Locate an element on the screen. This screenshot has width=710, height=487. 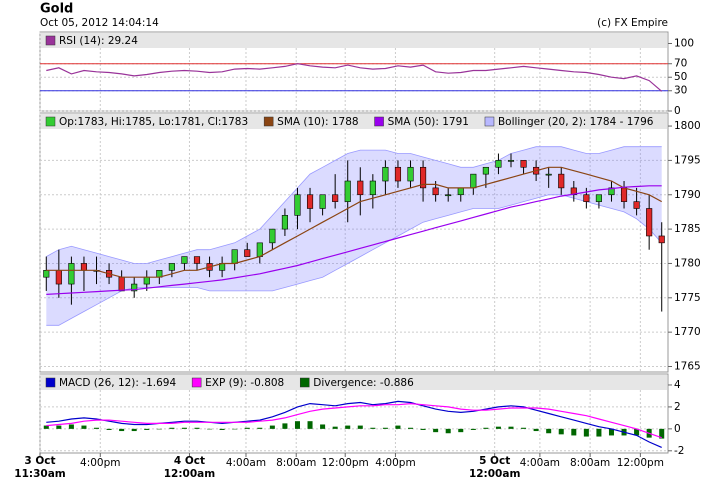
timestamp: Oct 05, 2012 14:04:14 is located at coordinates (99, 23).